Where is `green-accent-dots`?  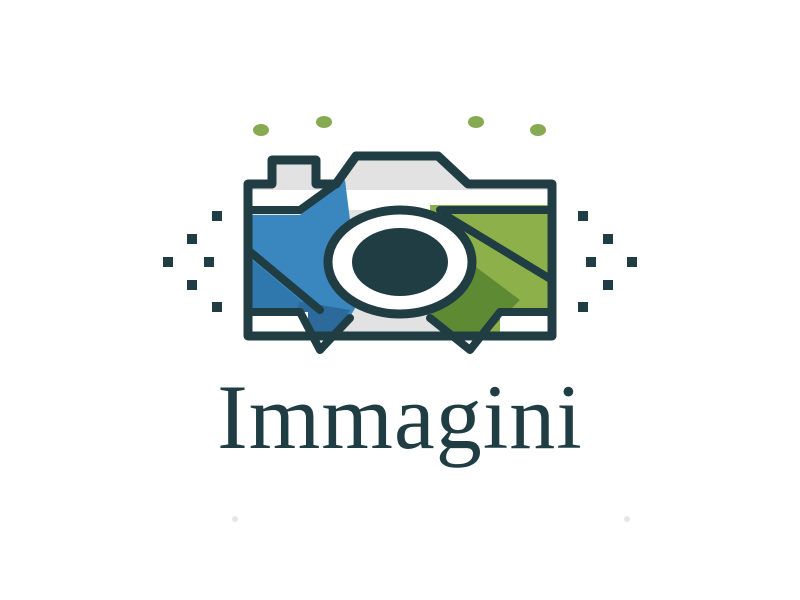 green-accent-dots is located at coordinates (399, 126).